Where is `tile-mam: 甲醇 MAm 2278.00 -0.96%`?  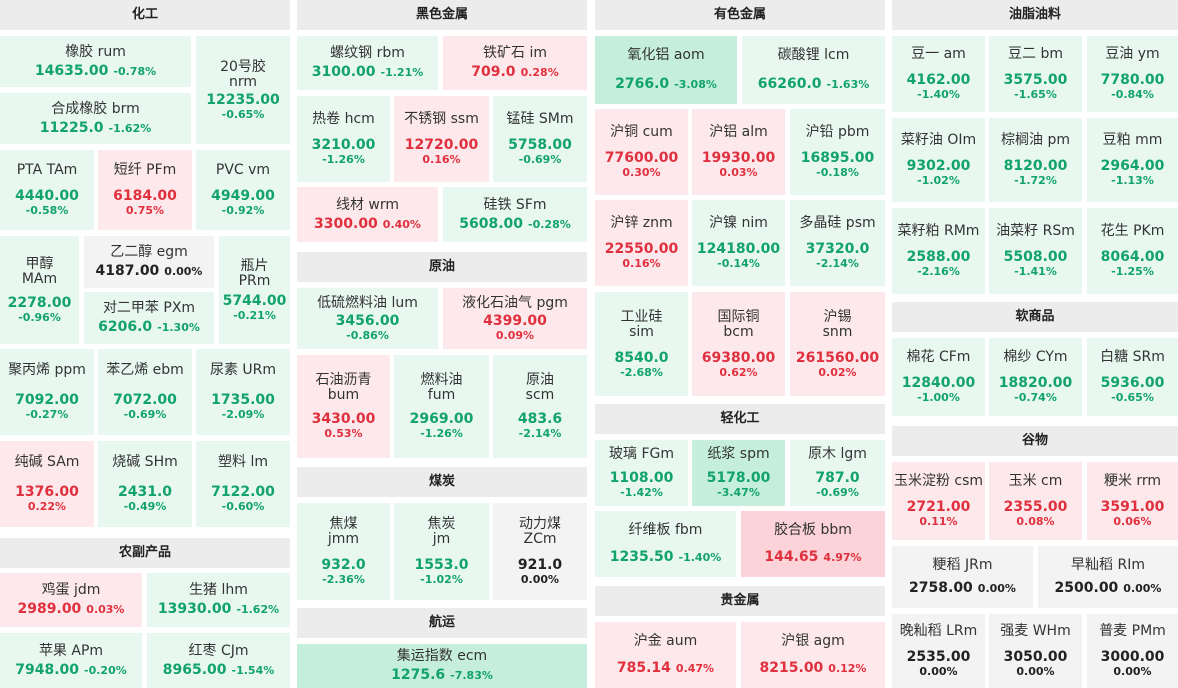
tile-mam: 甲醇 MAm 2278.00 -0.96% is located at coordinates (39, 290).